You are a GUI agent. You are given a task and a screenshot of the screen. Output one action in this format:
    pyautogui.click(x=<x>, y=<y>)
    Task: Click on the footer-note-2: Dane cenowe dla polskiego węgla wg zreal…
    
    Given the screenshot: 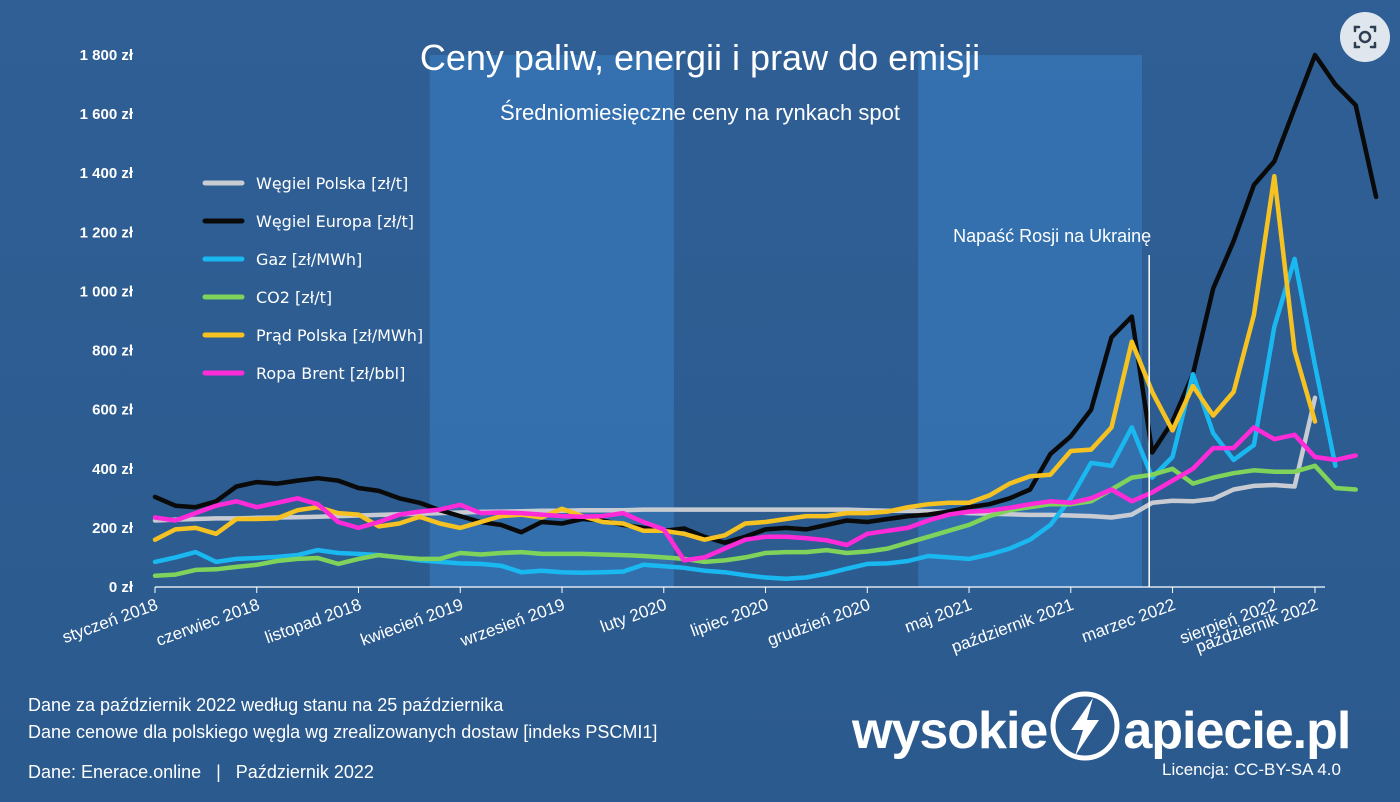 What is the action you would take?
    pyautogui.click(x=343, y=732)
    